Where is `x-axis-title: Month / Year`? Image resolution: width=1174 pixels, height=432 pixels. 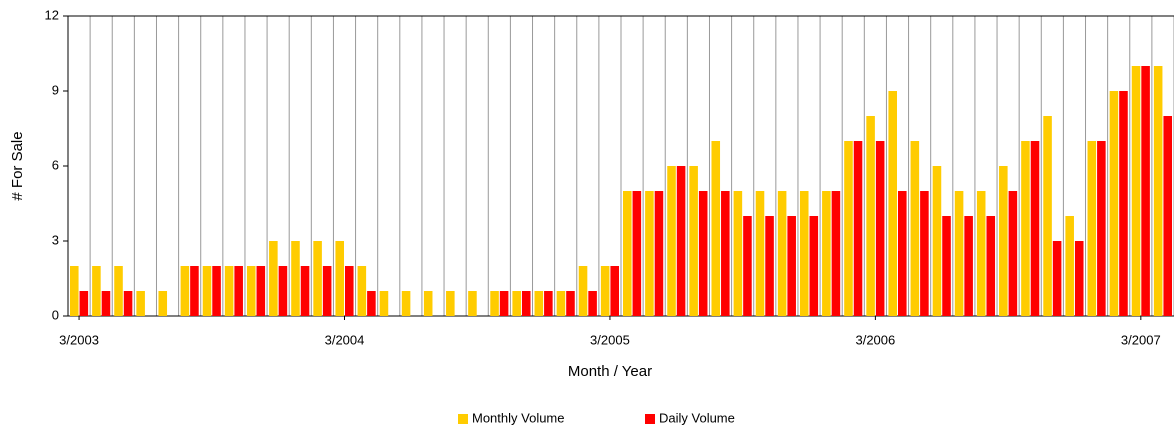
x-axis-title: Month / Year is located at coordinates (610, 371).